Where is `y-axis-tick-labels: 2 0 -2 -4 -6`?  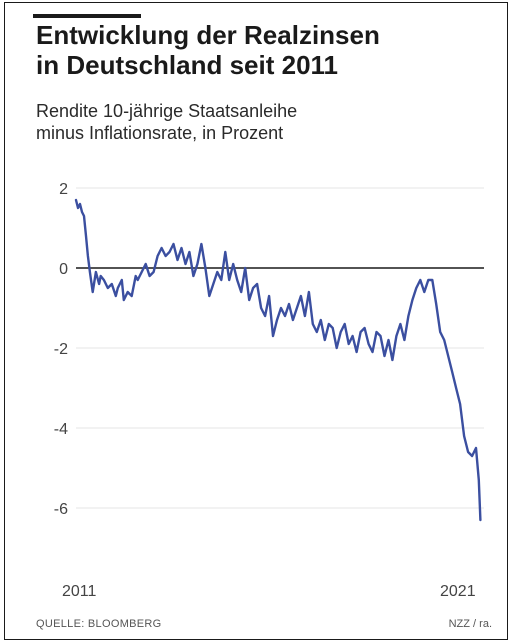
y-axis-tick-labels: 2 0 -2 -4 -6 is located at coordinates (61, 349).